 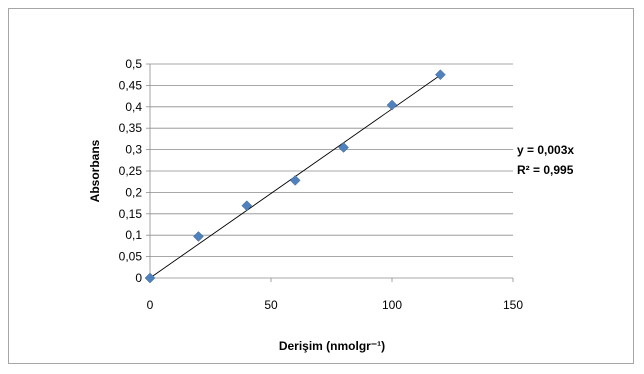 I want to click on y-tick-label: 0,4, so click(x=133, y=107).